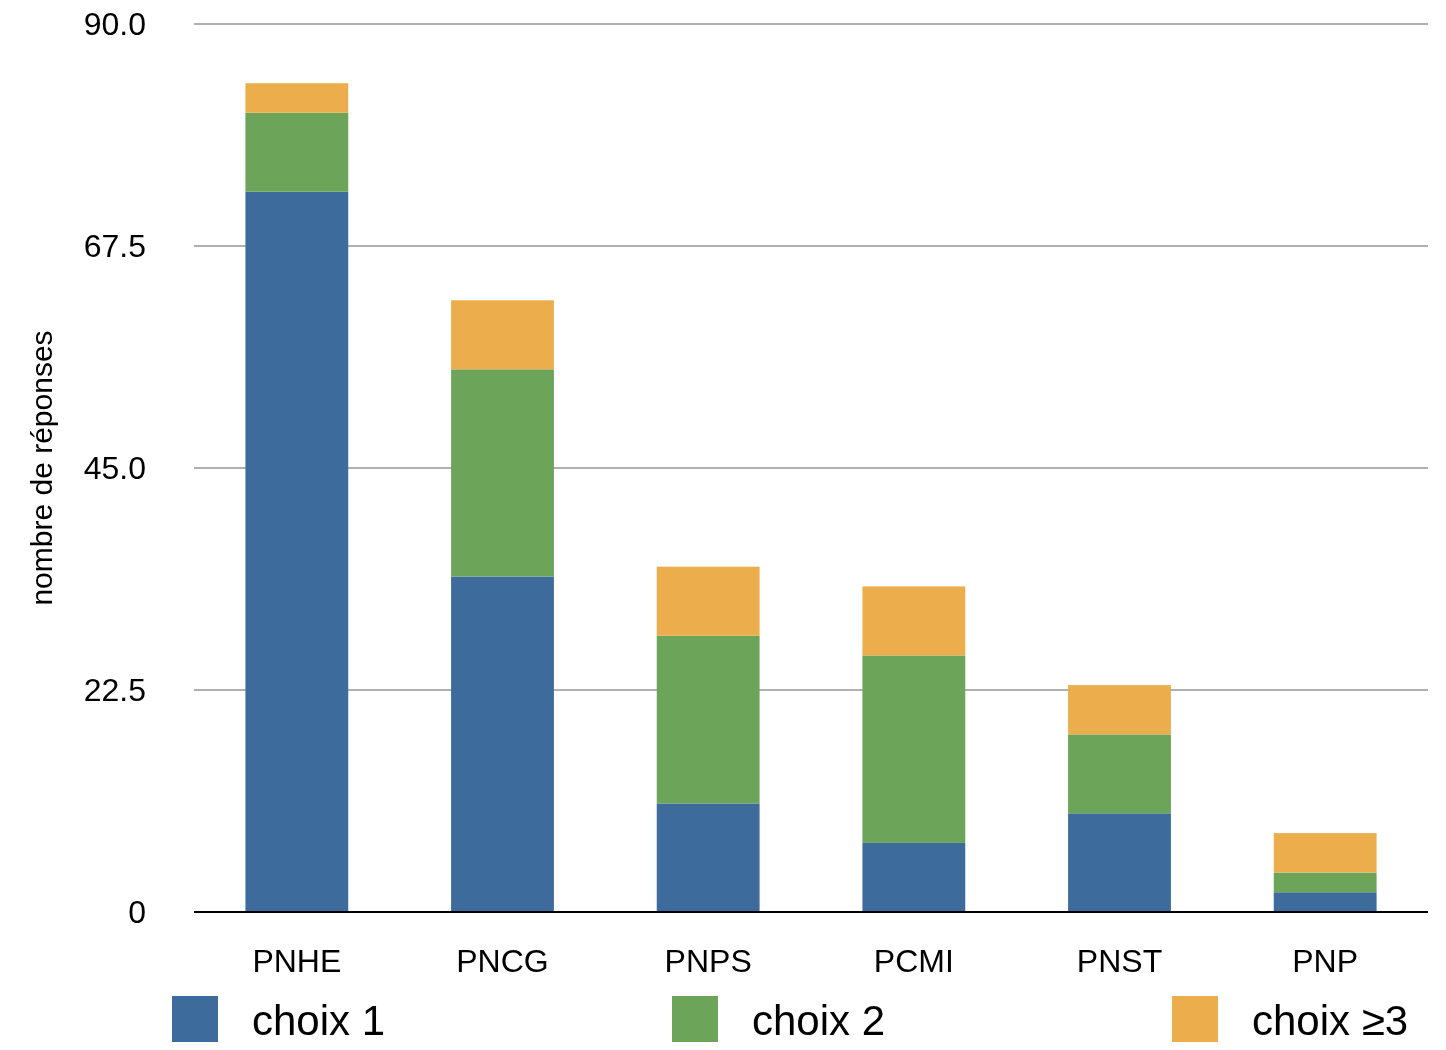  I want to click on legend-label: choix 1, so click(319, 1020).